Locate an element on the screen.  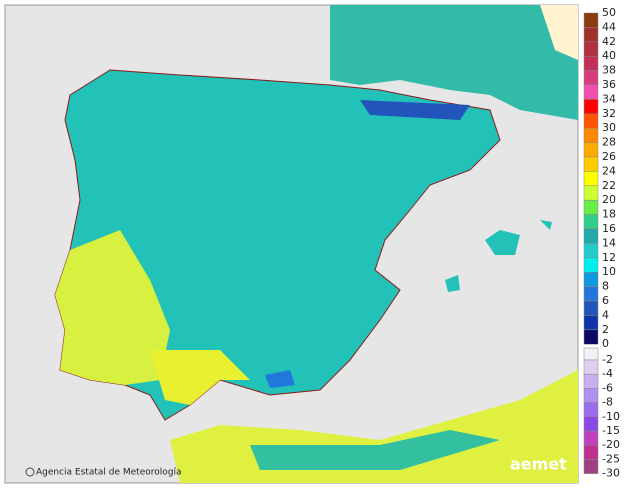
legend-label: 36 is located at coordinates (609, 84).